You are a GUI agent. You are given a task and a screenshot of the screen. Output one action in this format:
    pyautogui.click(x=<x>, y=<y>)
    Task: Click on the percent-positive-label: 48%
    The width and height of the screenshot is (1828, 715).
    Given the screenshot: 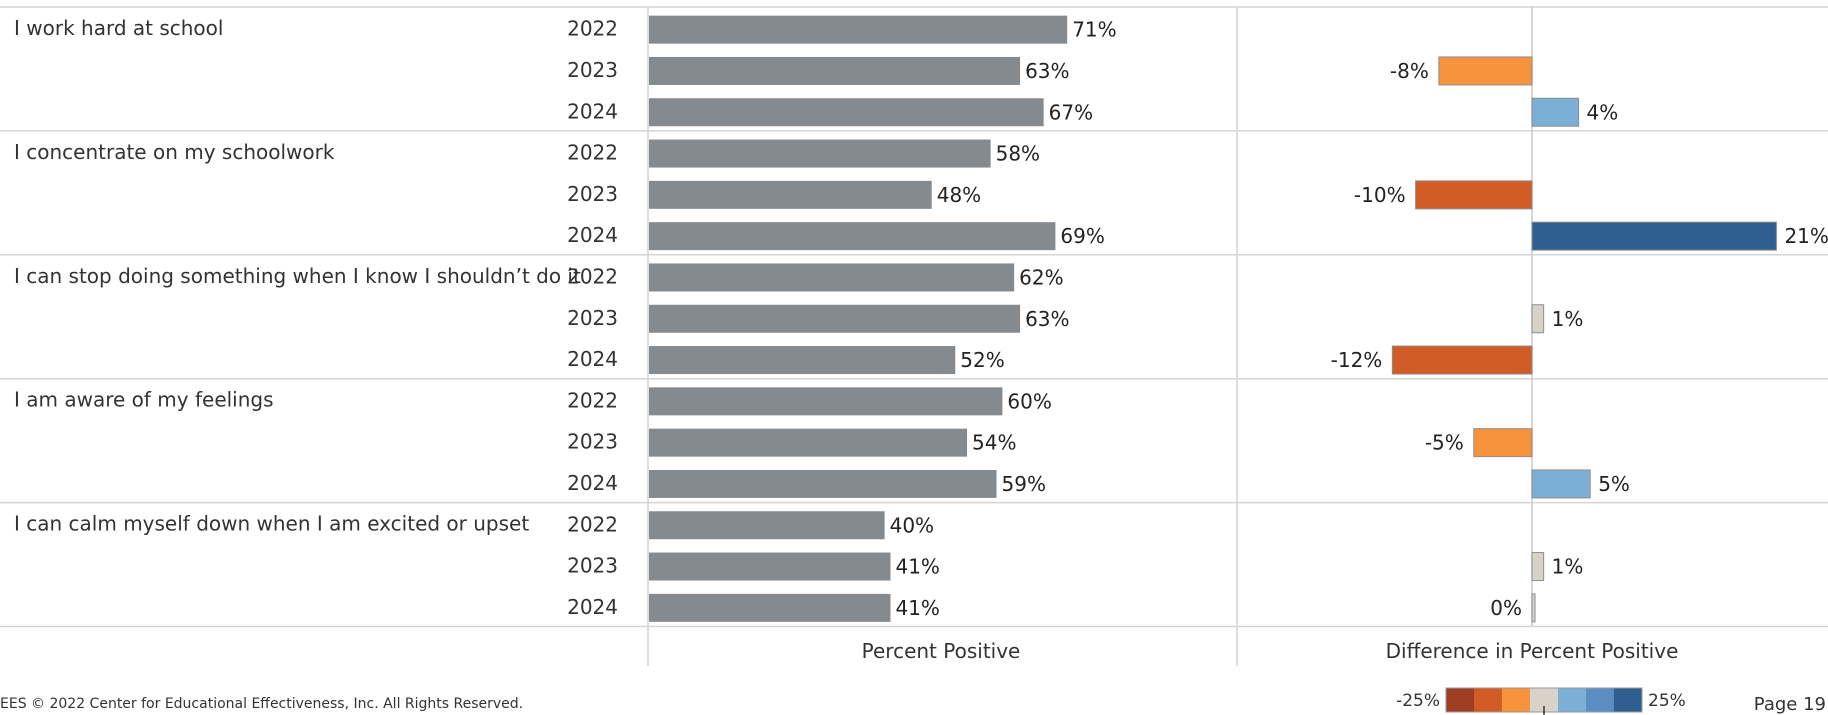 What is the action you would take?
    pyautogui.click(x=959, y=195)
    